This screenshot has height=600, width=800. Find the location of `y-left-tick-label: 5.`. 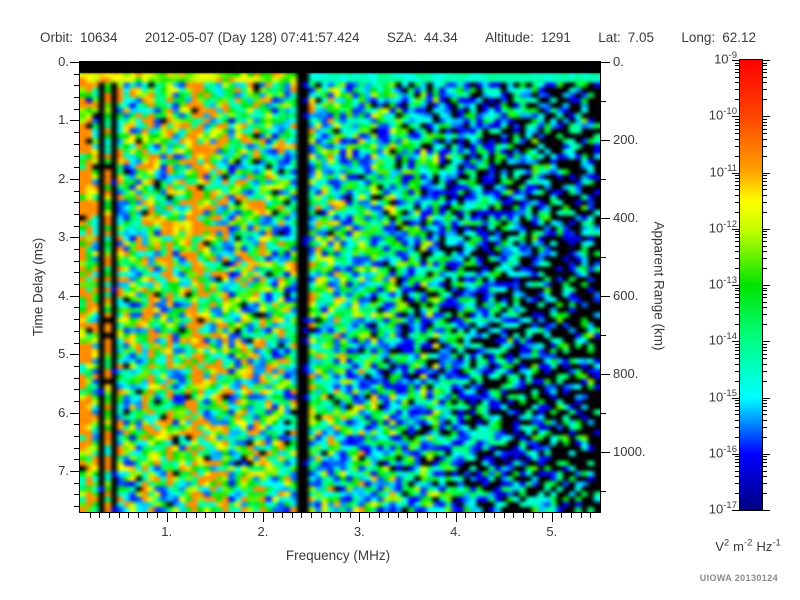

y-left-tick-label: 5. is located at coordinates (63, 354).